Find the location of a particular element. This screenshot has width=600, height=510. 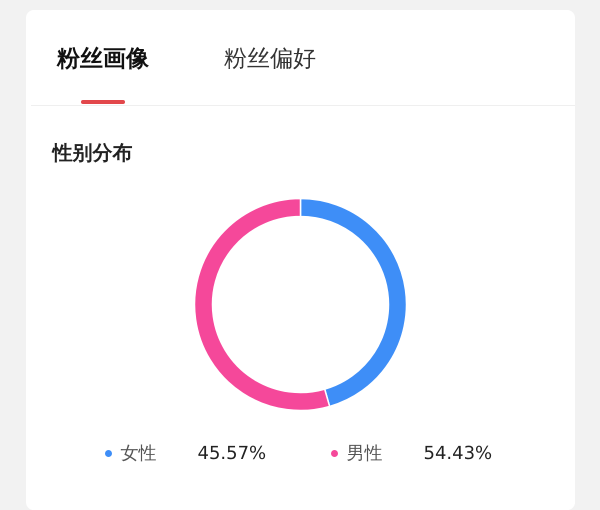

legend-label: 男性 is located at coordinates (364, 453).